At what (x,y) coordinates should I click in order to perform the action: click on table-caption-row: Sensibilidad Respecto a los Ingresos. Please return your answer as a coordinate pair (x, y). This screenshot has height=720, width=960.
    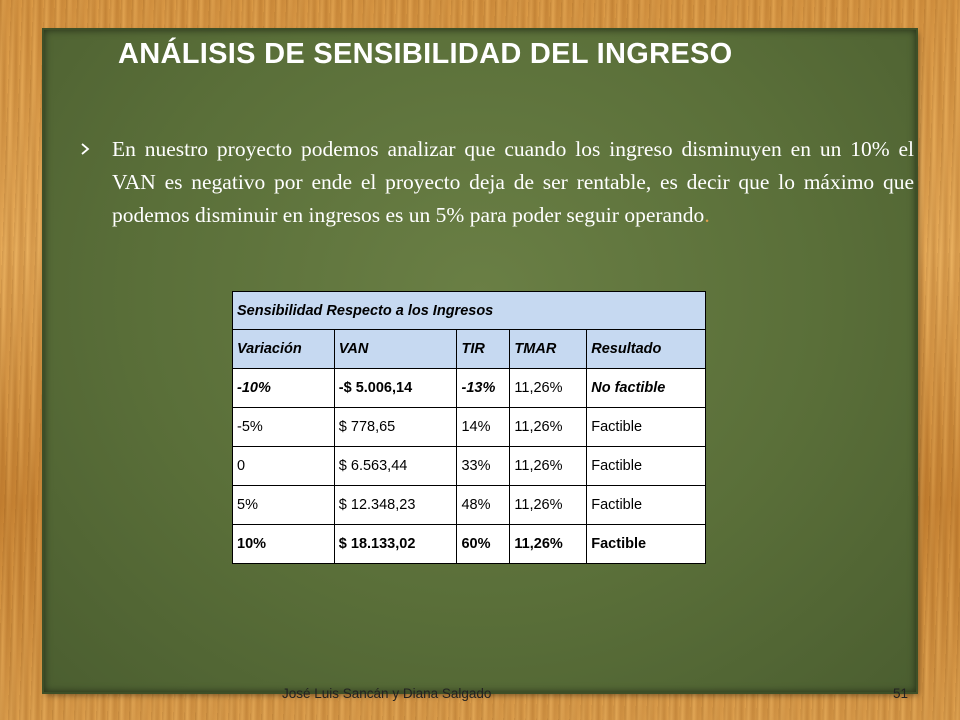
    Looking at the image, I should click on (469, 310).